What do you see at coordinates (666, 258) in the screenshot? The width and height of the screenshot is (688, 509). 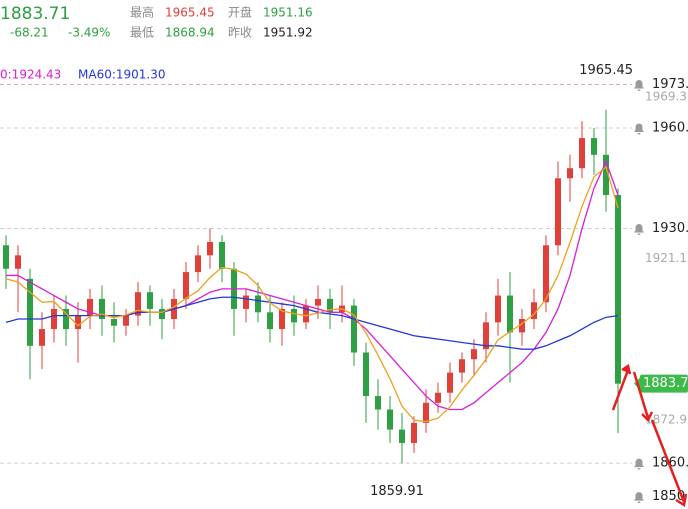 I see `level-label: 1921.1` at bounding box center [666, 258].